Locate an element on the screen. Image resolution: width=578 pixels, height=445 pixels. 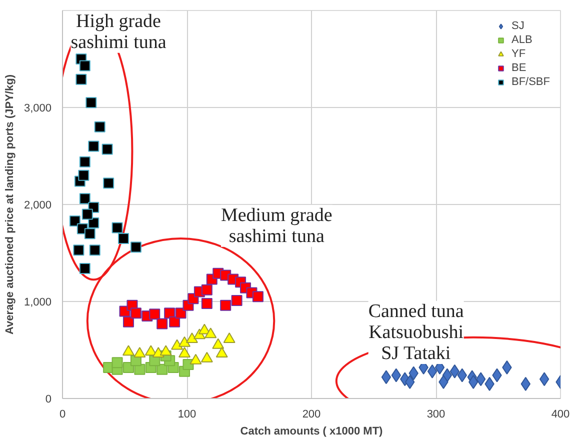
x-tick-label: 400 is located at coordinates (560, 414).